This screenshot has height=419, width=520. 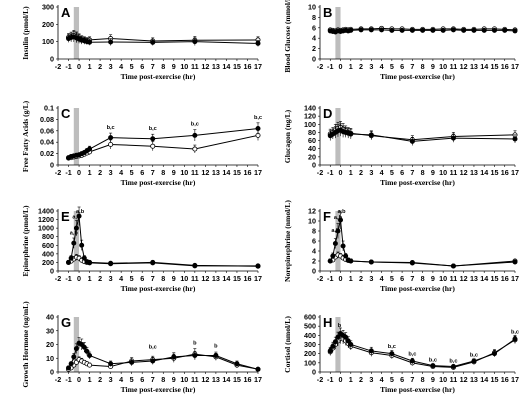 I want to click on y-tick-label: 200, so click(x=48, y=24).